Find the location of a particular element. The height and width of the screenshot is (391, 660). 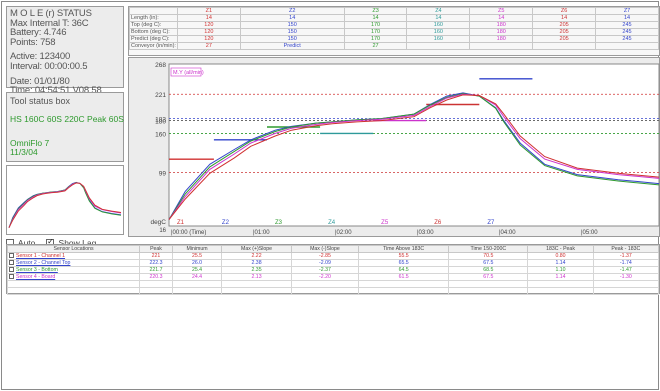

sensor-value-cell: -1.37 is located at coordinates (626, 256).